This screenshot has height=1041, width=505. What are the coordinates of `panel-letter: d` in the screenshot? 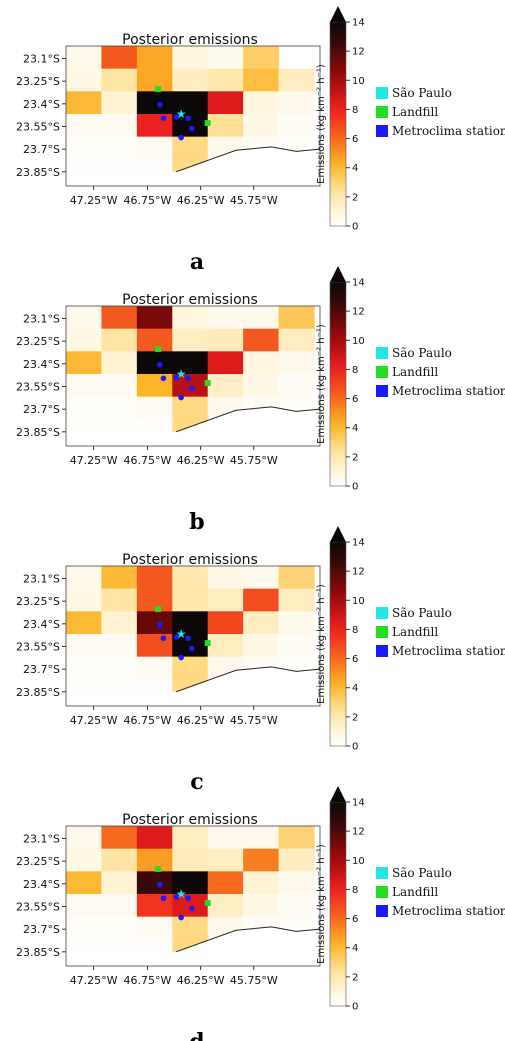 It's located at (196, 1035).